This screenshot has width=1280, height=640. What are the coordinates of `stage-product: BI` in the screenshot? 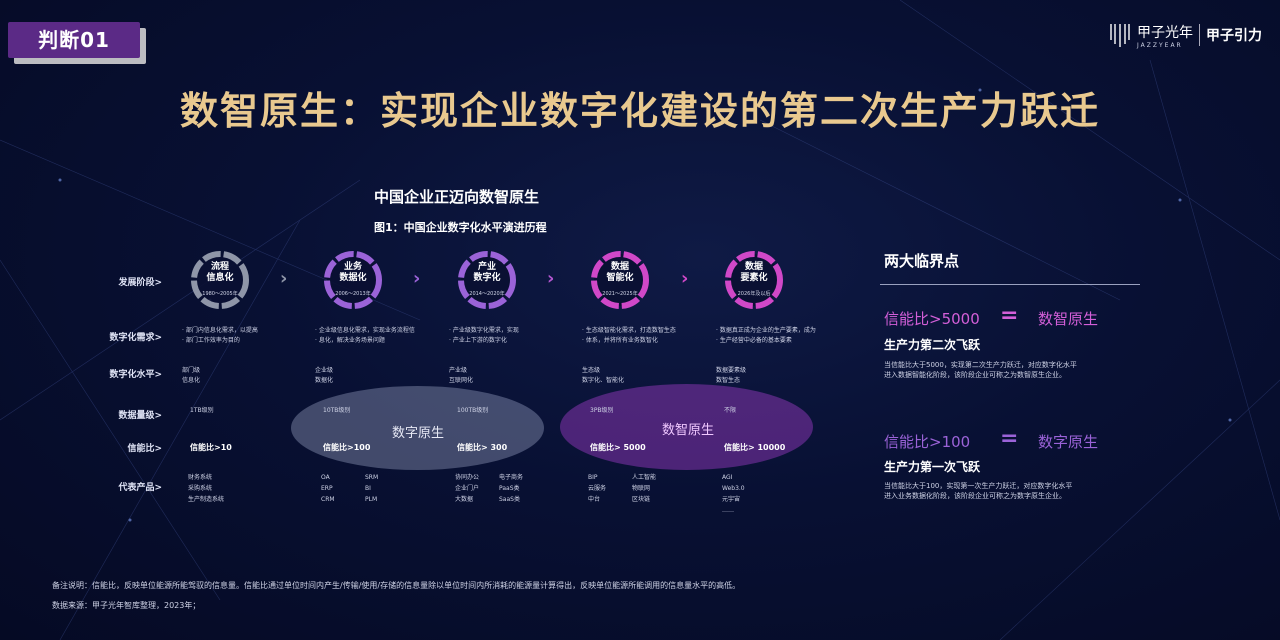 It's located at (368, 488).